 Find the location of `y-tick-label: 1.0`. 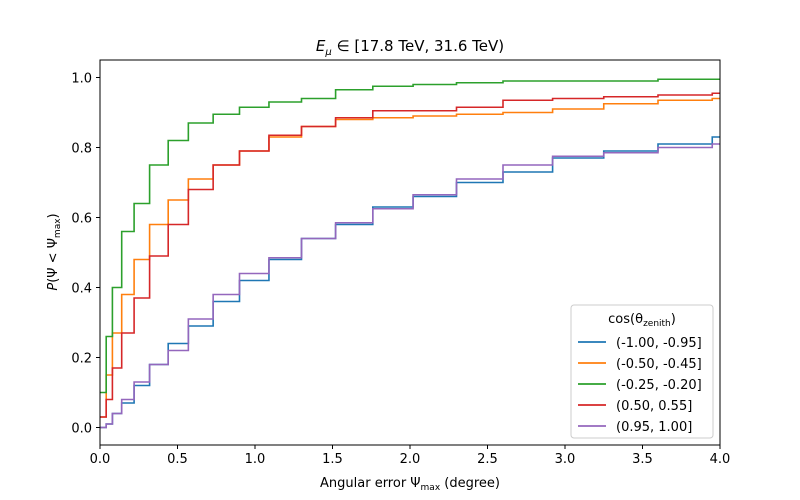

y-tick-label: 1.0 is located at coordinates (81, 79).